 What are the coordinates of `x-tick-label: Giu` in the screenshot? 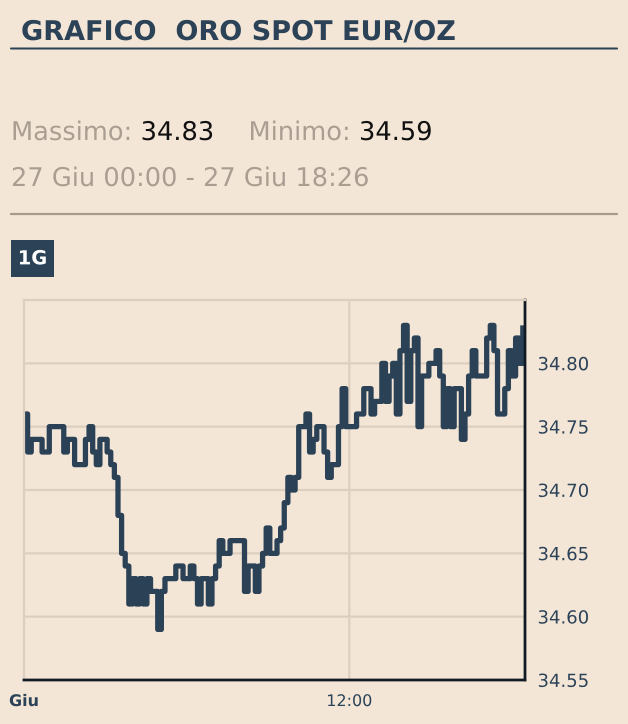 It's located at (24, 700).